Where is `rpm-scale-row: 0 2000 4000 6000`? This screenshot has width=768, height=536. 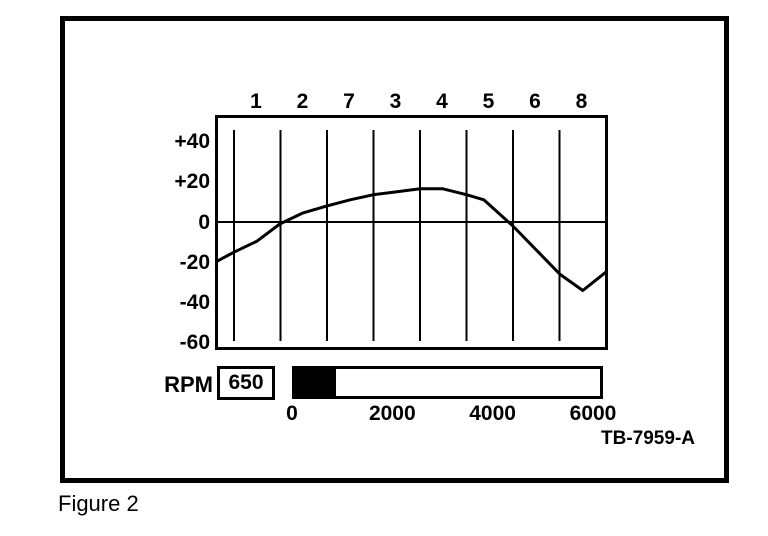
rpm-scale-row: 0 2000 4000 6000 is located at coordinates (451, 413).